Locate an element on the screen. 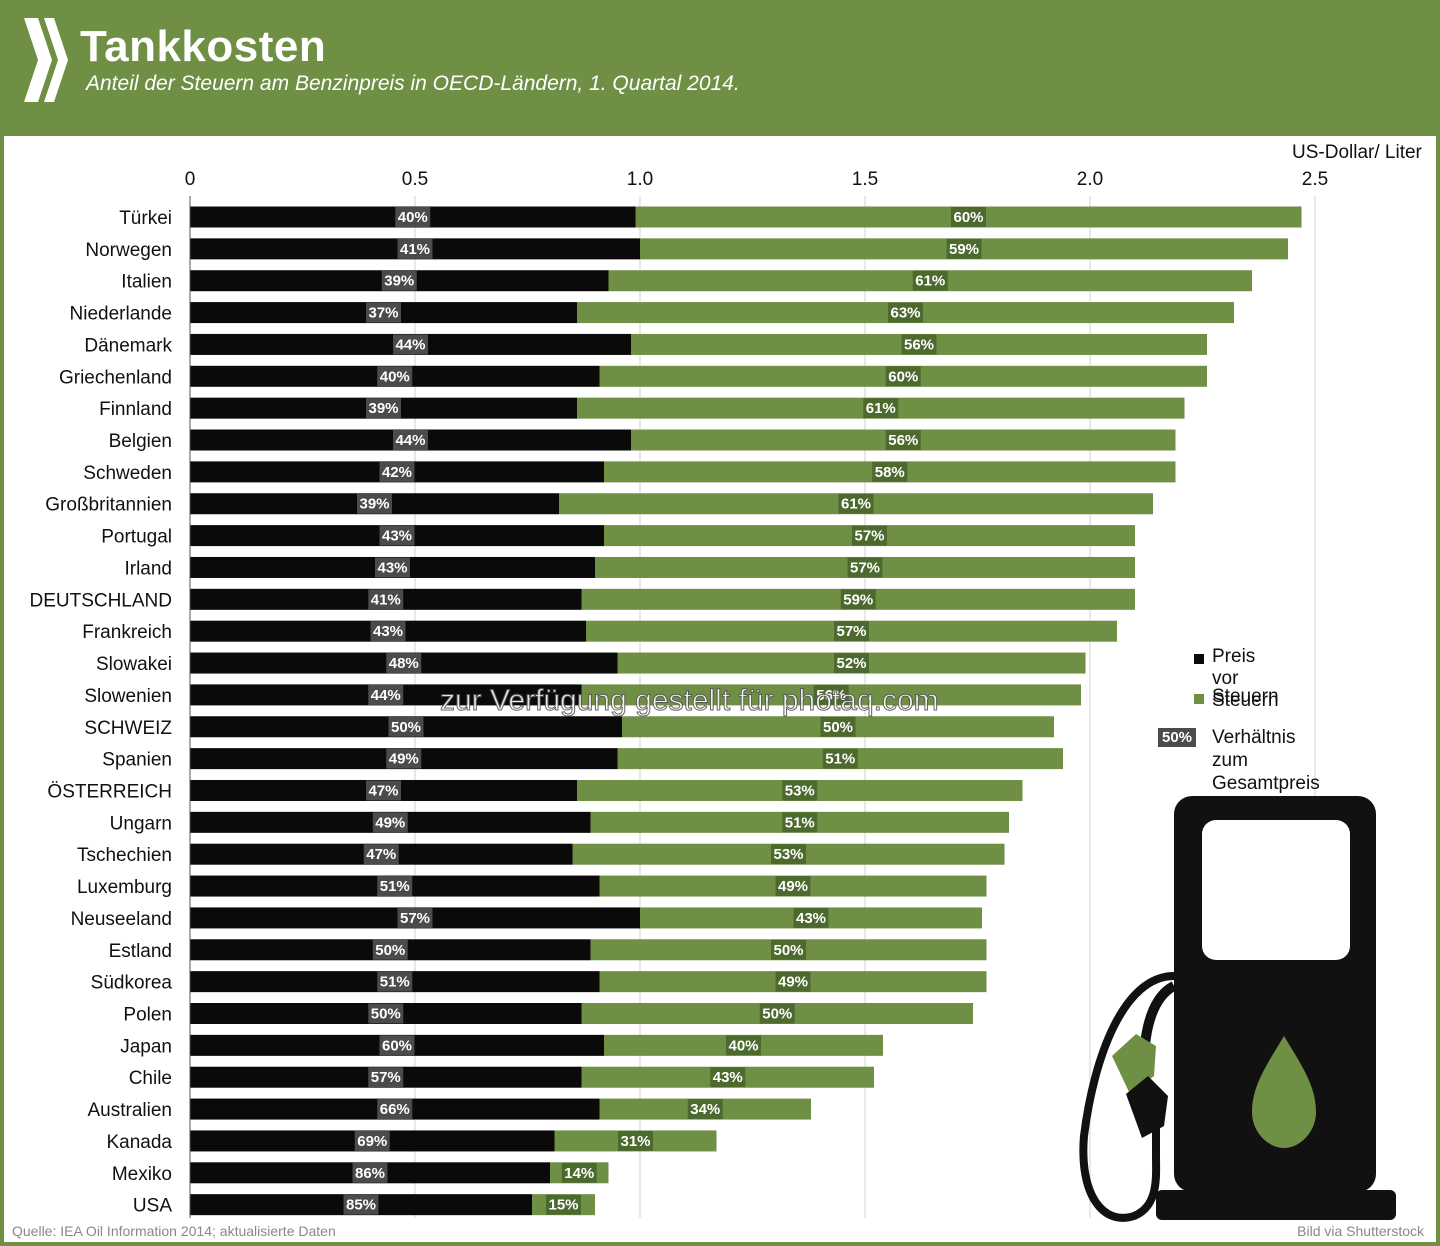 This screenshot has width=1440, height=1246. category-label: Chile is located at coordinates (150, 1078).